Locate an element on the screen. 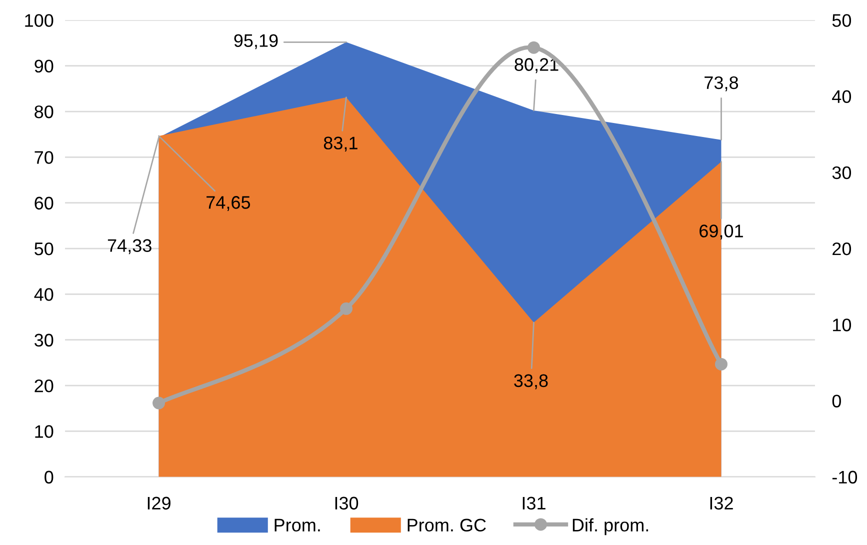 The width and height of the screenshot is (867, 545). legend-label: Dif. prom. is located at coordinates (610, 527).